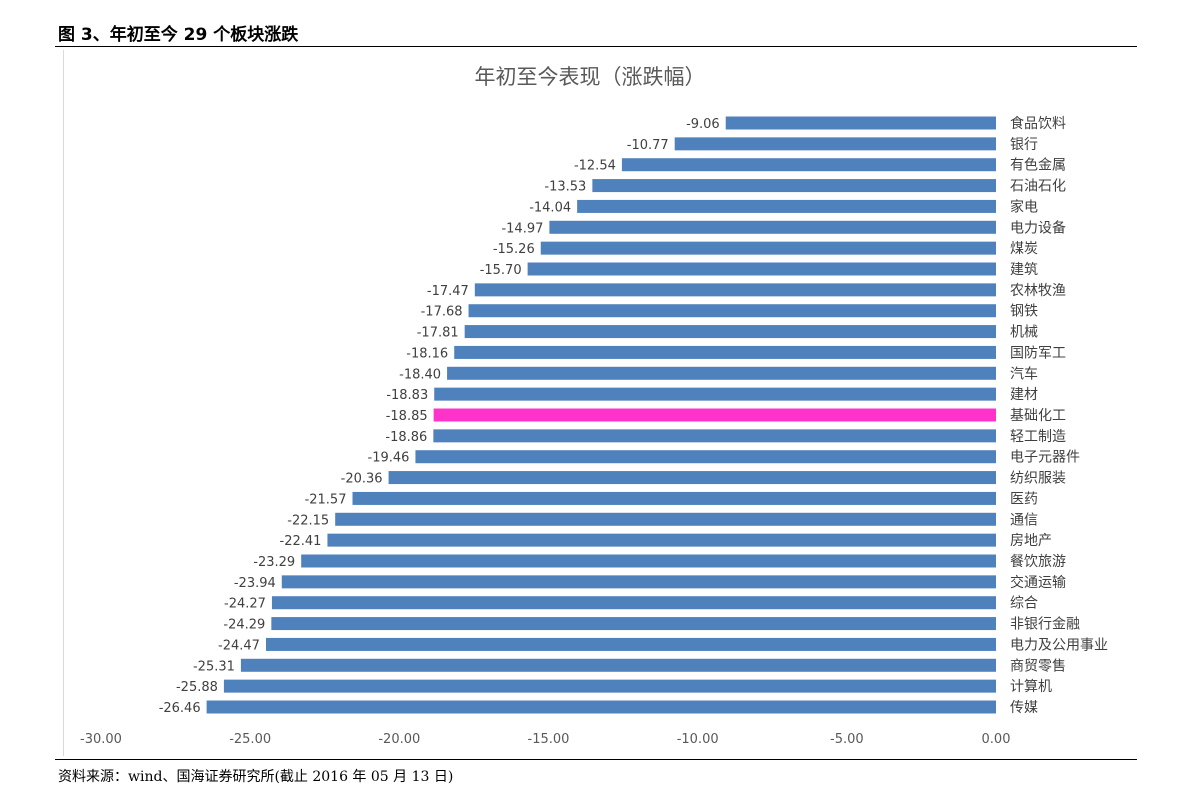 The height and width of the screenshot is (807, 1191). I want to click on data-label: -17.68, so click(442, 312).